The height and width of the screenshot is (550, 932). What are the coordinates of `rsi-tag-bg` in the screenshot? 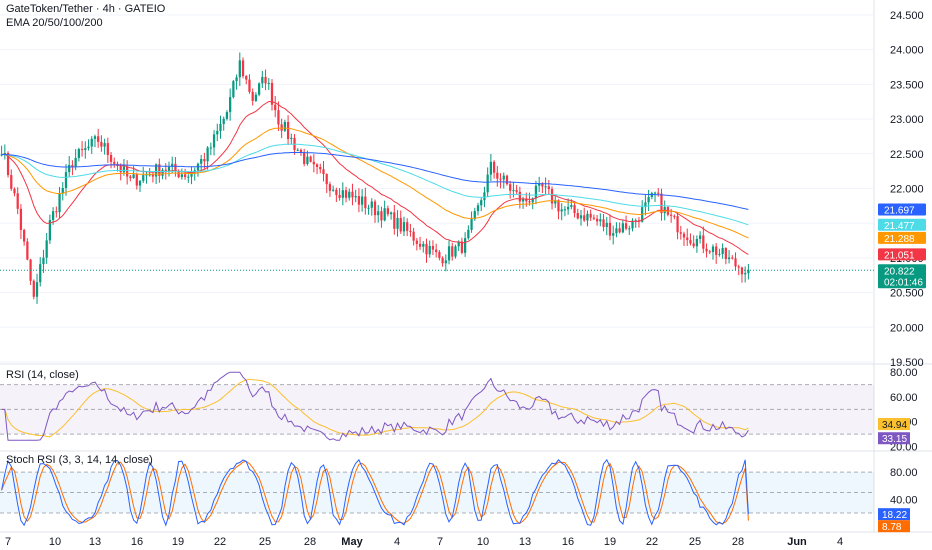 It's located at (894, 438).